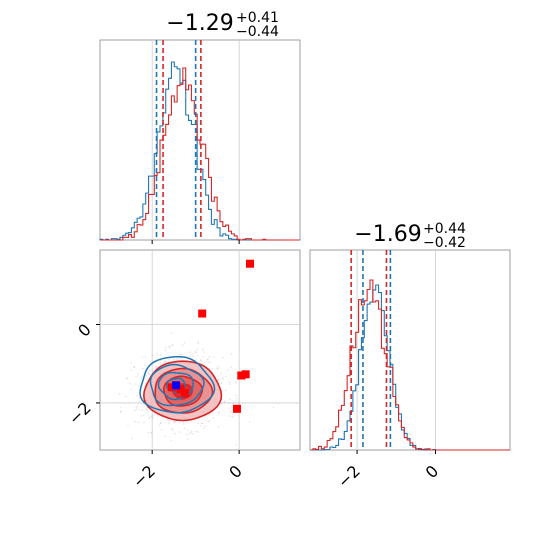  What do you see at coordinates (410, 365) in the screenshot?
I see `hist-line-red` at bounding box center [410, 365].